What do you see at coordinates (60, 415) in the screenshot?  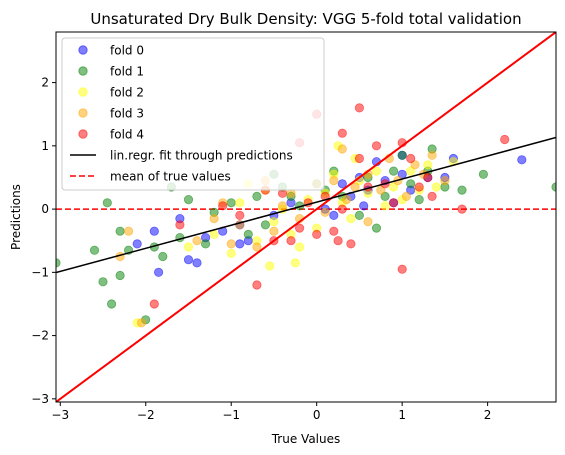 I see `x-tick-label: −3` at bounding box center [60, 415].